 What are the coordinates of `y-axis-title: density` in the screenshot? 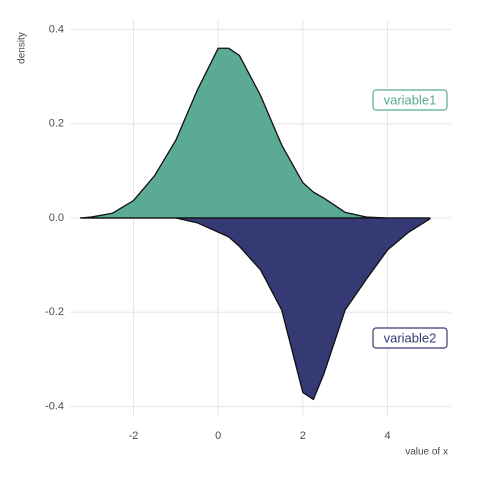 It's located at (22, 48).